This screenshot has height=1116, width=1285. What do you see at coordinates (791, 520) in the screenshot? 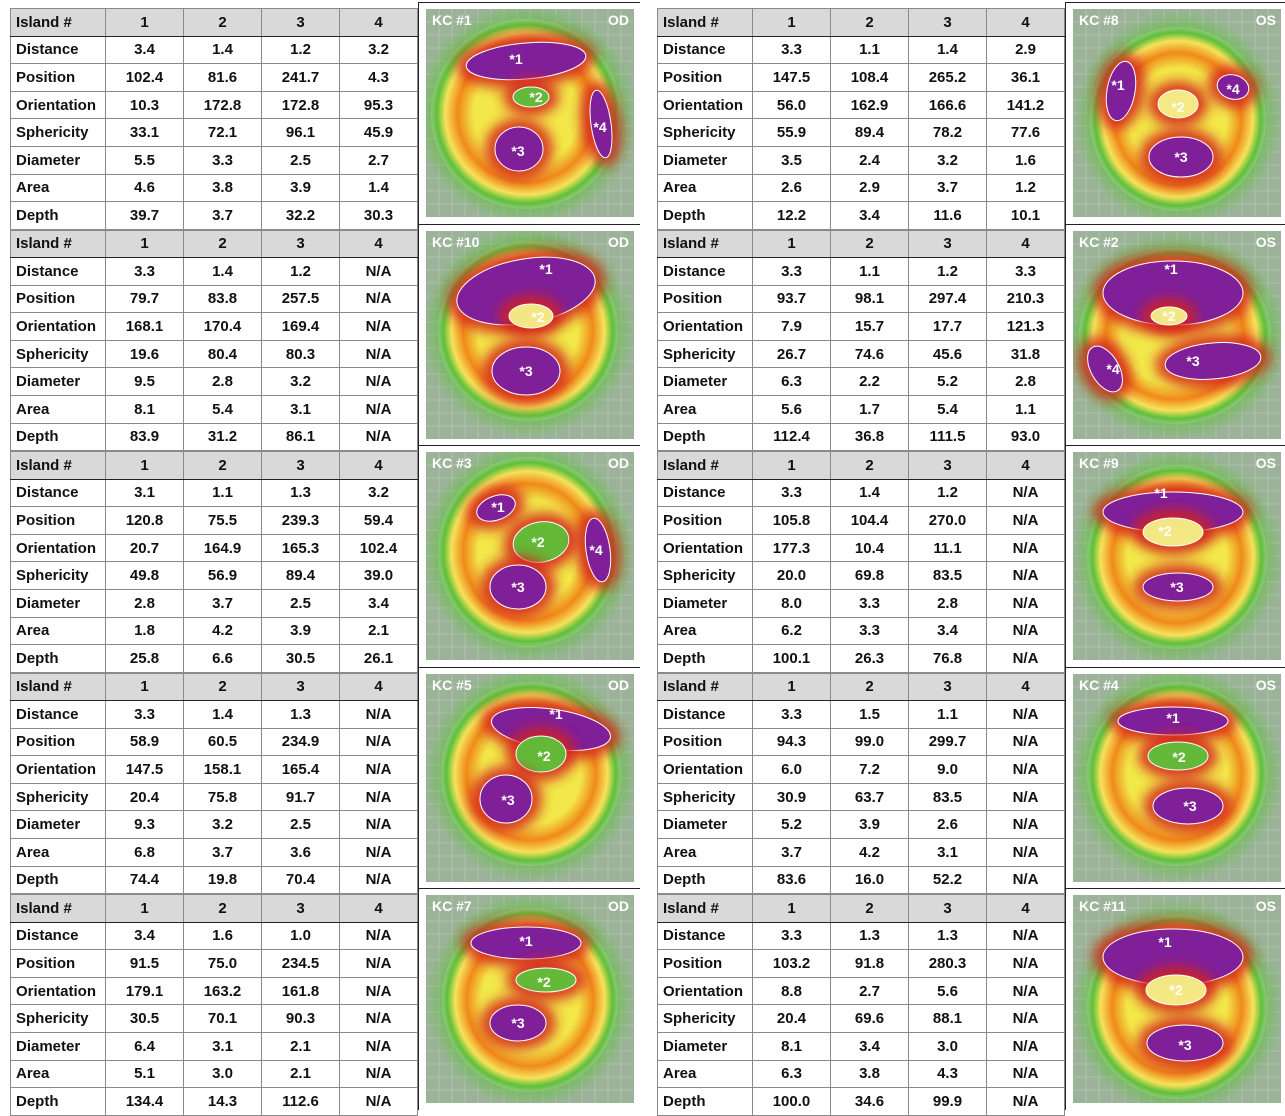
I see `table-cell: 105.8` at bounding box center [791, 520].